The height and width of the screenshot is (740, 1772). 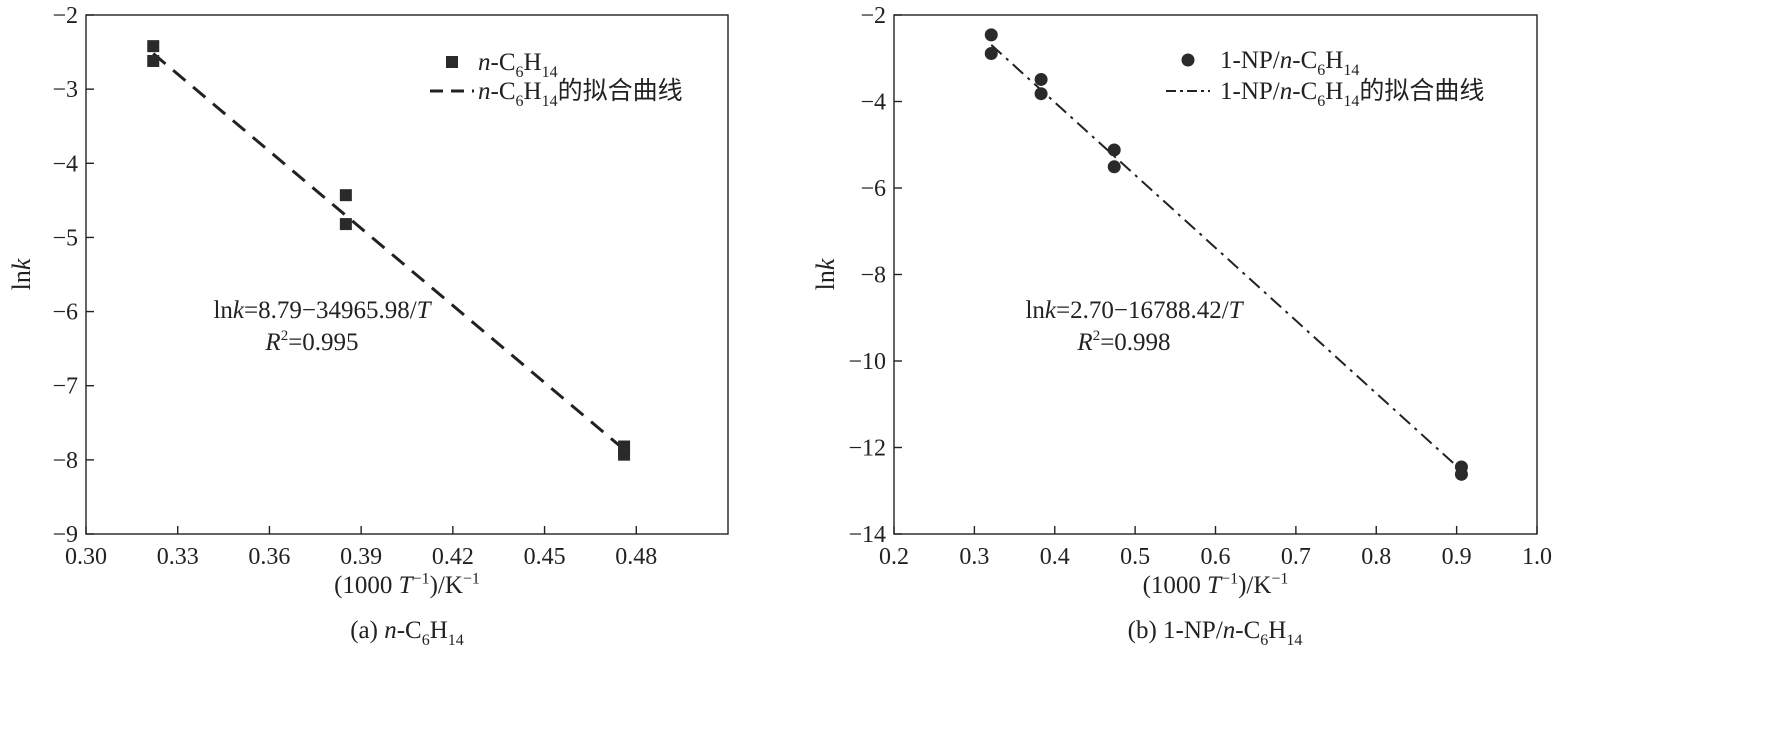 What do you see at coordinates (269, 557) in the screenshot?
I see `x-tick-label: 0.36` at bounding box center [269, 557].